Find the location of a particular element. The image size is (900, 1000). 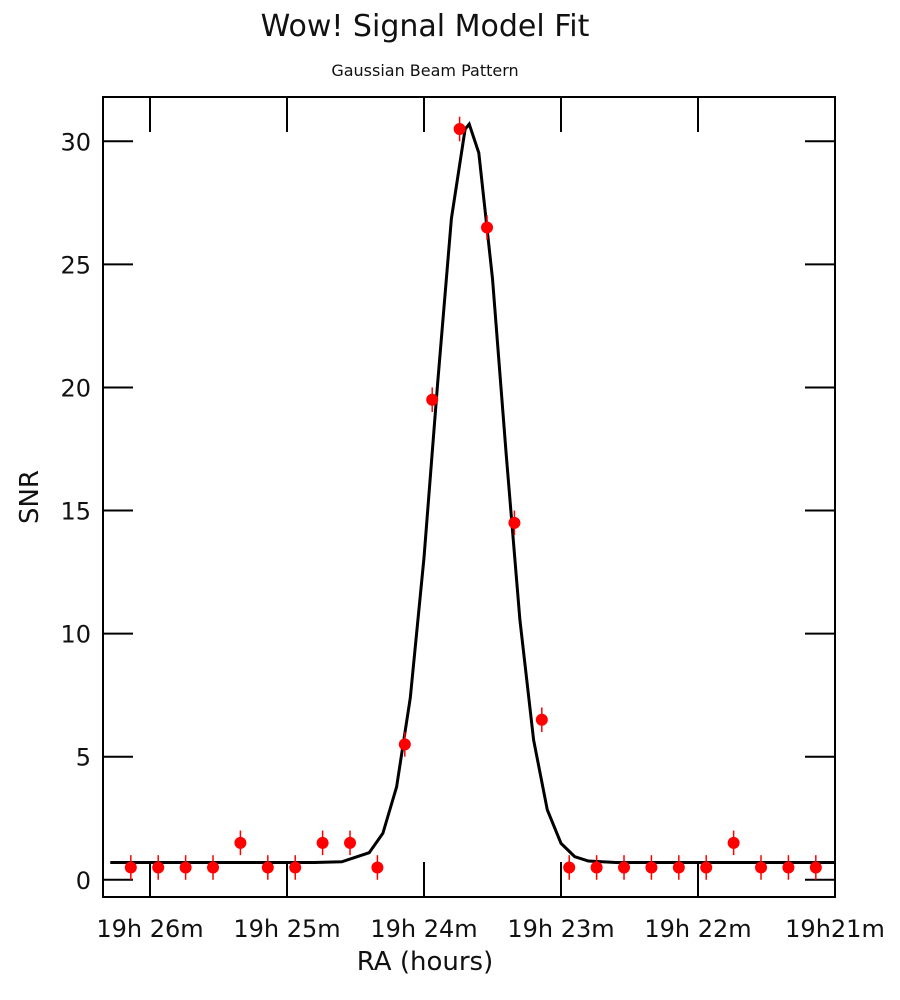

chart-subtitle: Gaussian Beam Pattern is located at coordinates (424, 70).